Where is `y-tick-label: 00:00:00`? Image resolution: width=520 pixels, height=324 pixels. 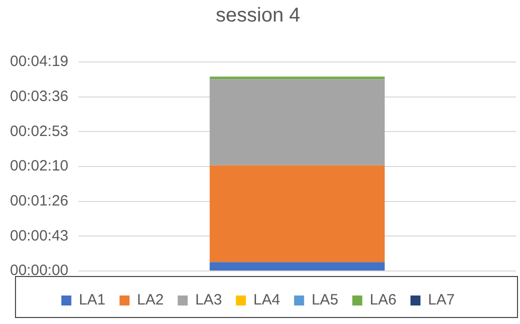 y-tick-label: 00:00:00 is located at coordinates (39, 271).